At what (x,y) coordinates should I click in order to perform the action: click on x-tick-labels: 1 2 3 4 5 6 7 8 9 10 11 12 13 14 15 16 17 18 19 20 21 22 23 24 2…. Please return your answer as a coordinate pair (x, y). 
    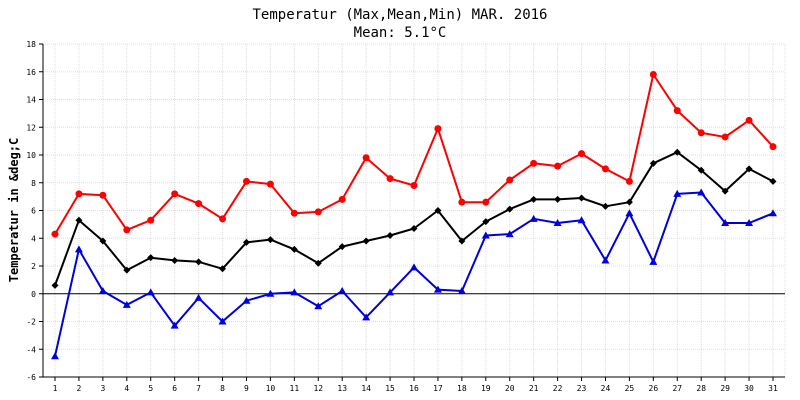
    Looking at the image, I should click on (415, 388).